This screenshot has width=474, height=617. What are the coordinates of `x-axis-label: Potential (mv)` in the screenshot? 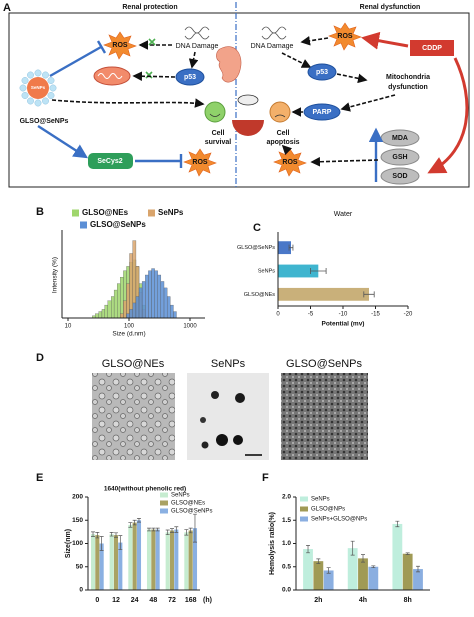 It's located at (343, 324).